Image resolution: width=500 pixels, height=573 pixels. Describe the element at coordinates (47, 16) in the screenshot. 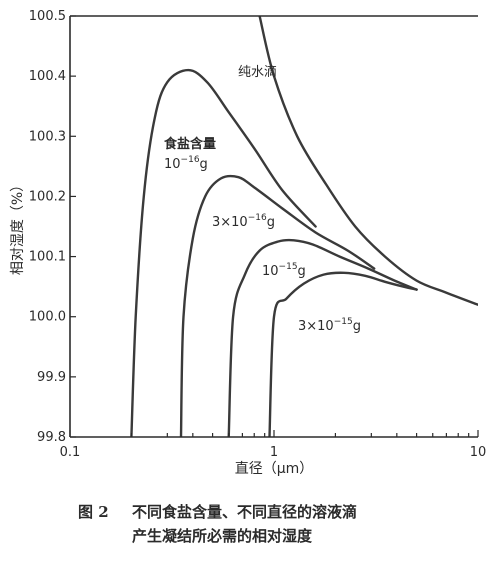

I see `y-tick-label: 100.5` at that location.